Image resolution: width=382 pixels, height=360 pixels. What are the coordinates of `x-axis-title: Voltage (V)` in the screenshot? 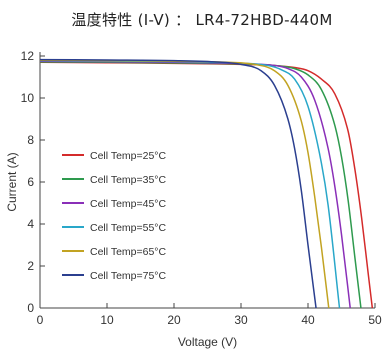 It's located at (207, 342).